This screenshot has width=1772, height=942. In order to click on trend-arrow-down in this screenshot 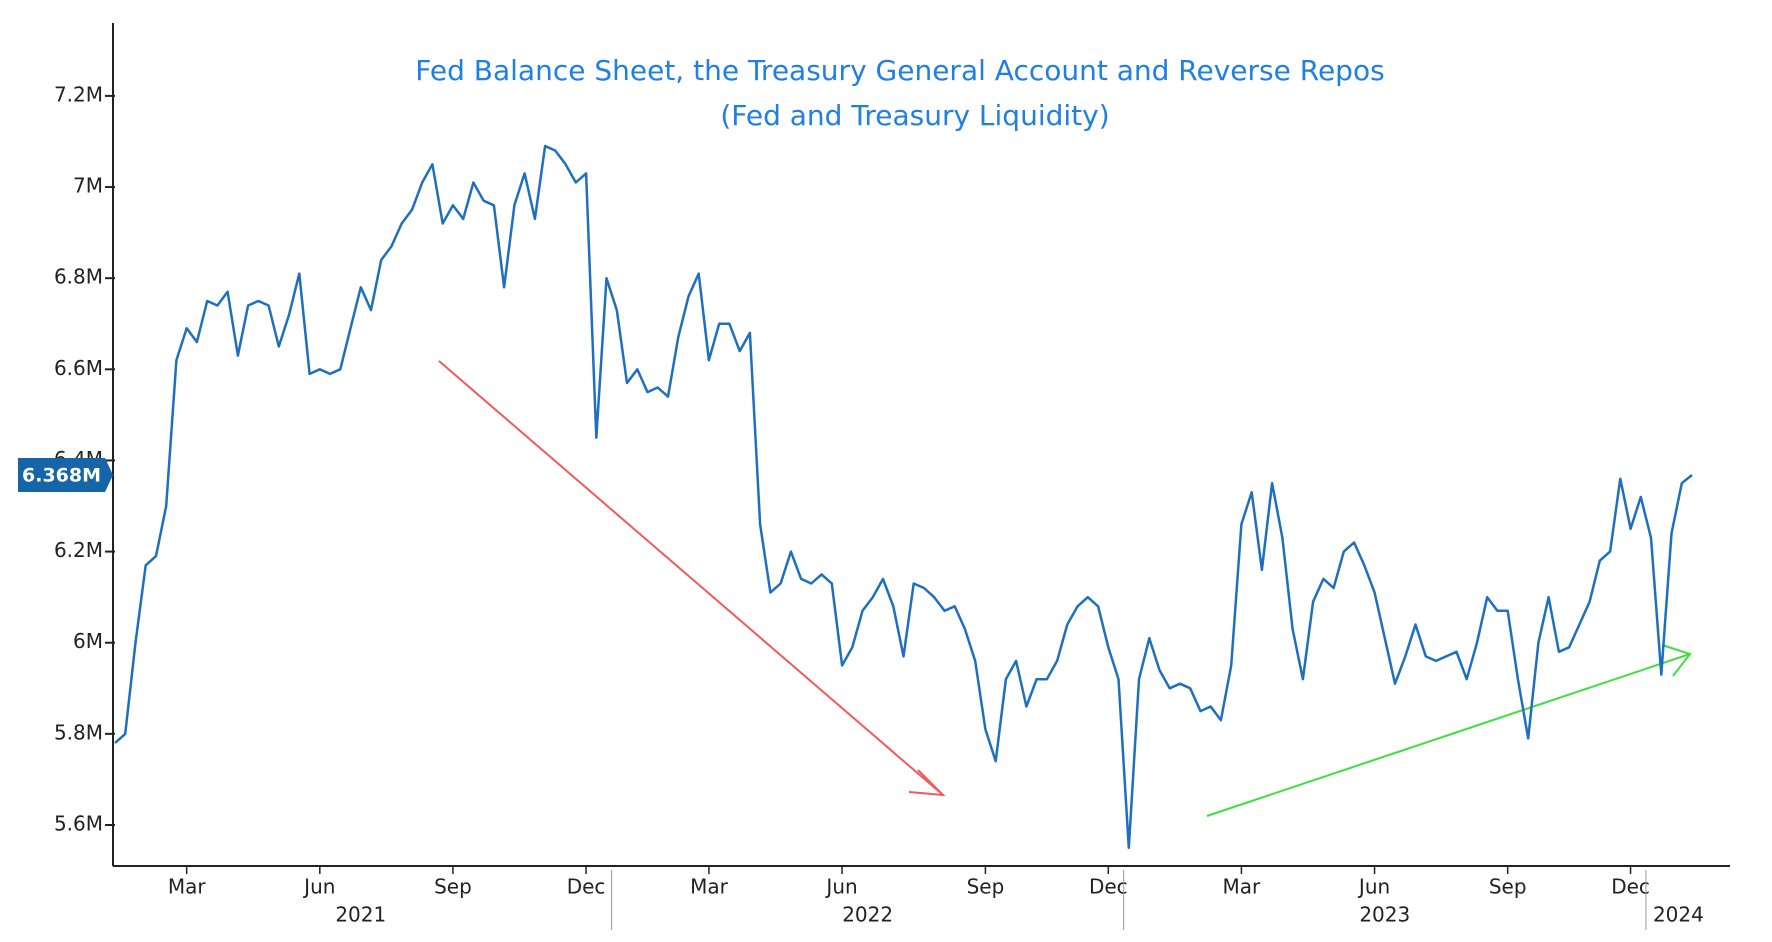, I will do `click(692, 578)`.